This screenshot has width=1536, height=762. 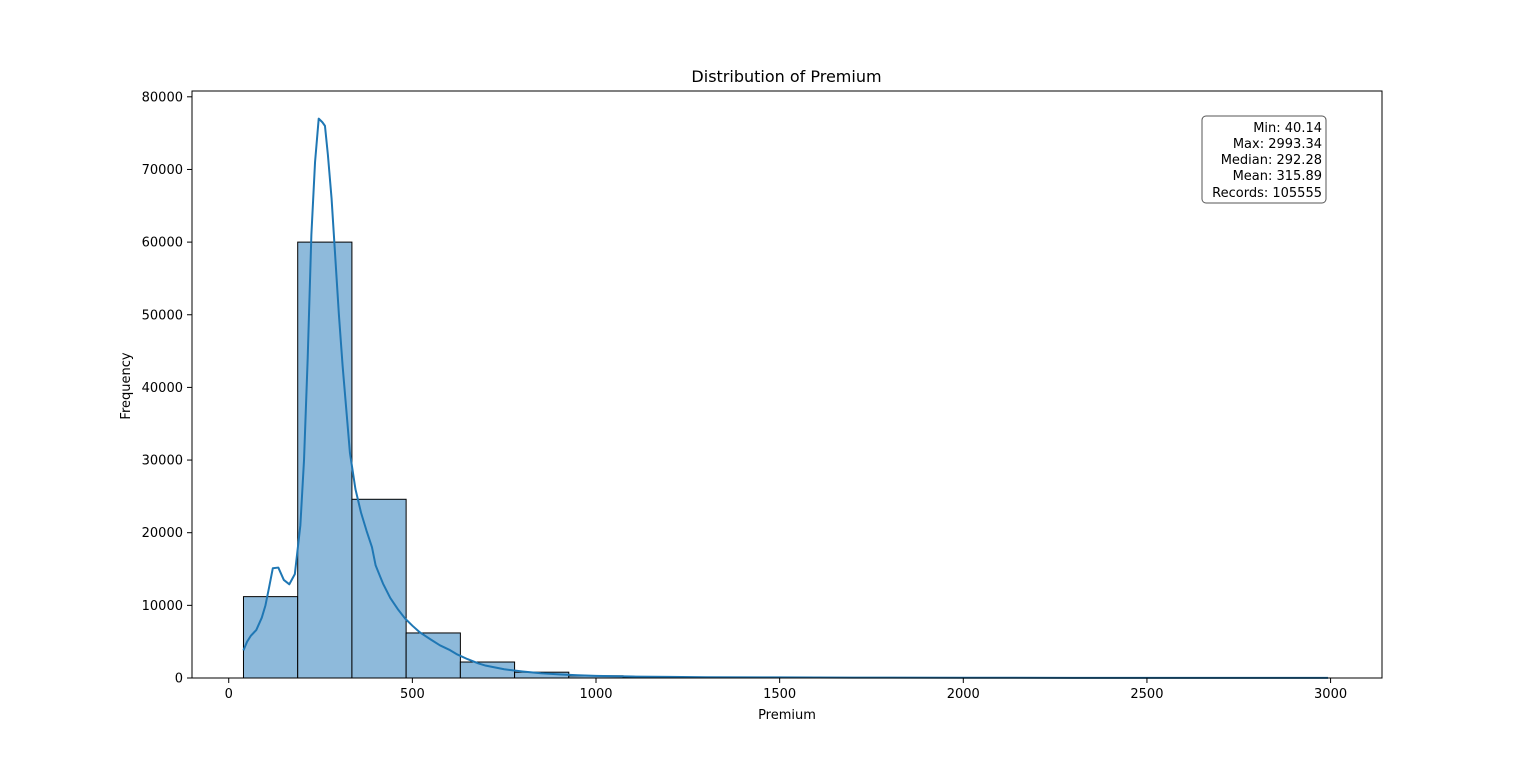 I want to click on x-tick-label: 1500, so click(x=779, y=694).